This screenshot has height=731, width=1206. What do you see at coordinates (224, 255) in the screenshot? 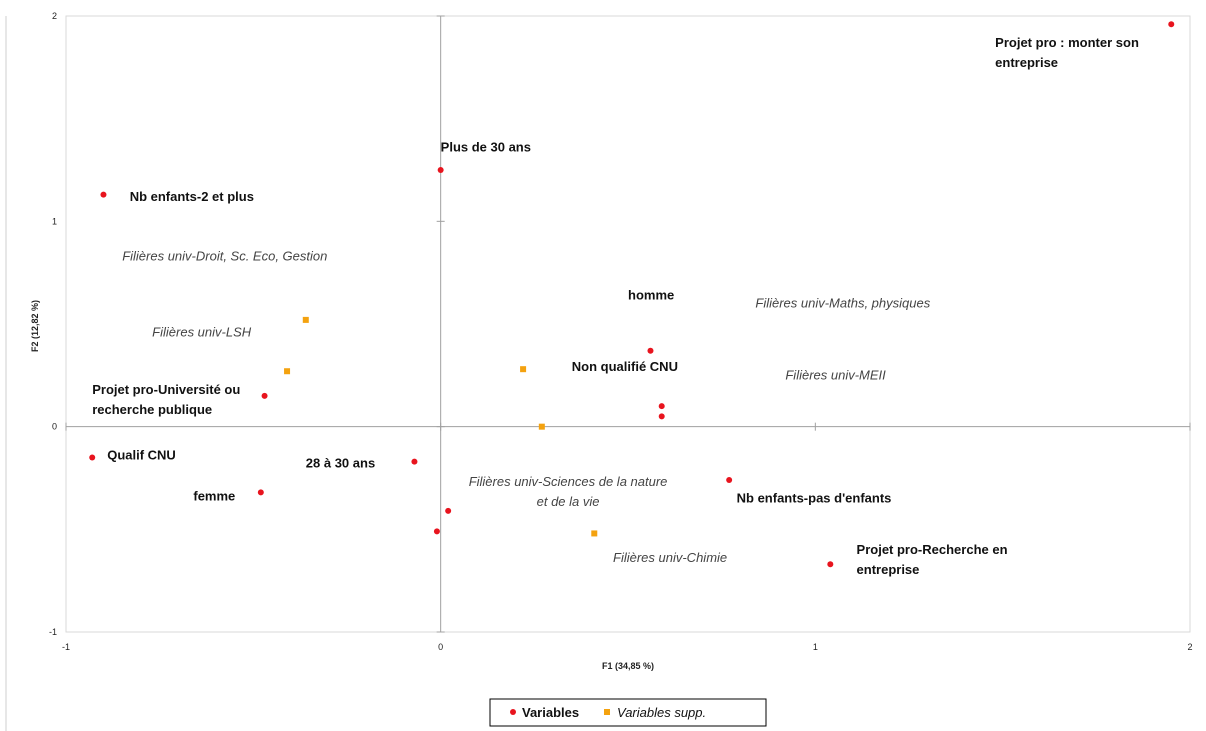
I see `point-label: Filières univ-Droit, Sc. Eco, Gestion` at bounding box center [224, 255].